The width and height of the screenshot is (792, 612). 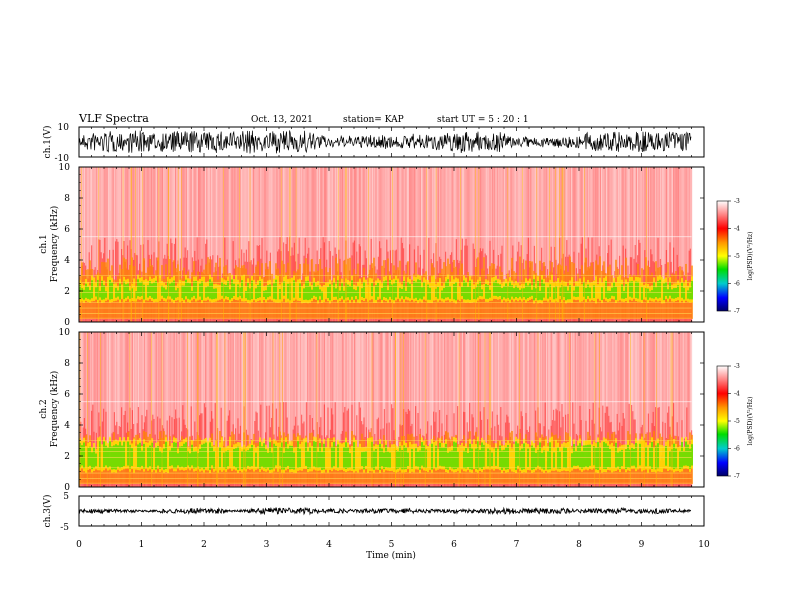 I want to click on ch1-ytick-top: 10, so click(x=64, y=128).